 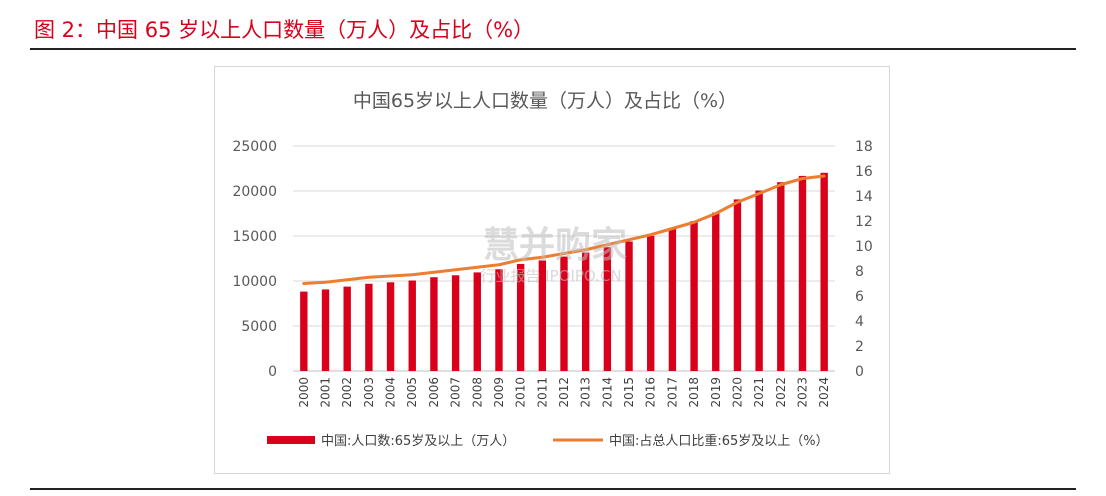 What do you see at coordinates (553, 489) in the screenshot?
I see `bottom-rule` at bounding box center [553, 489].